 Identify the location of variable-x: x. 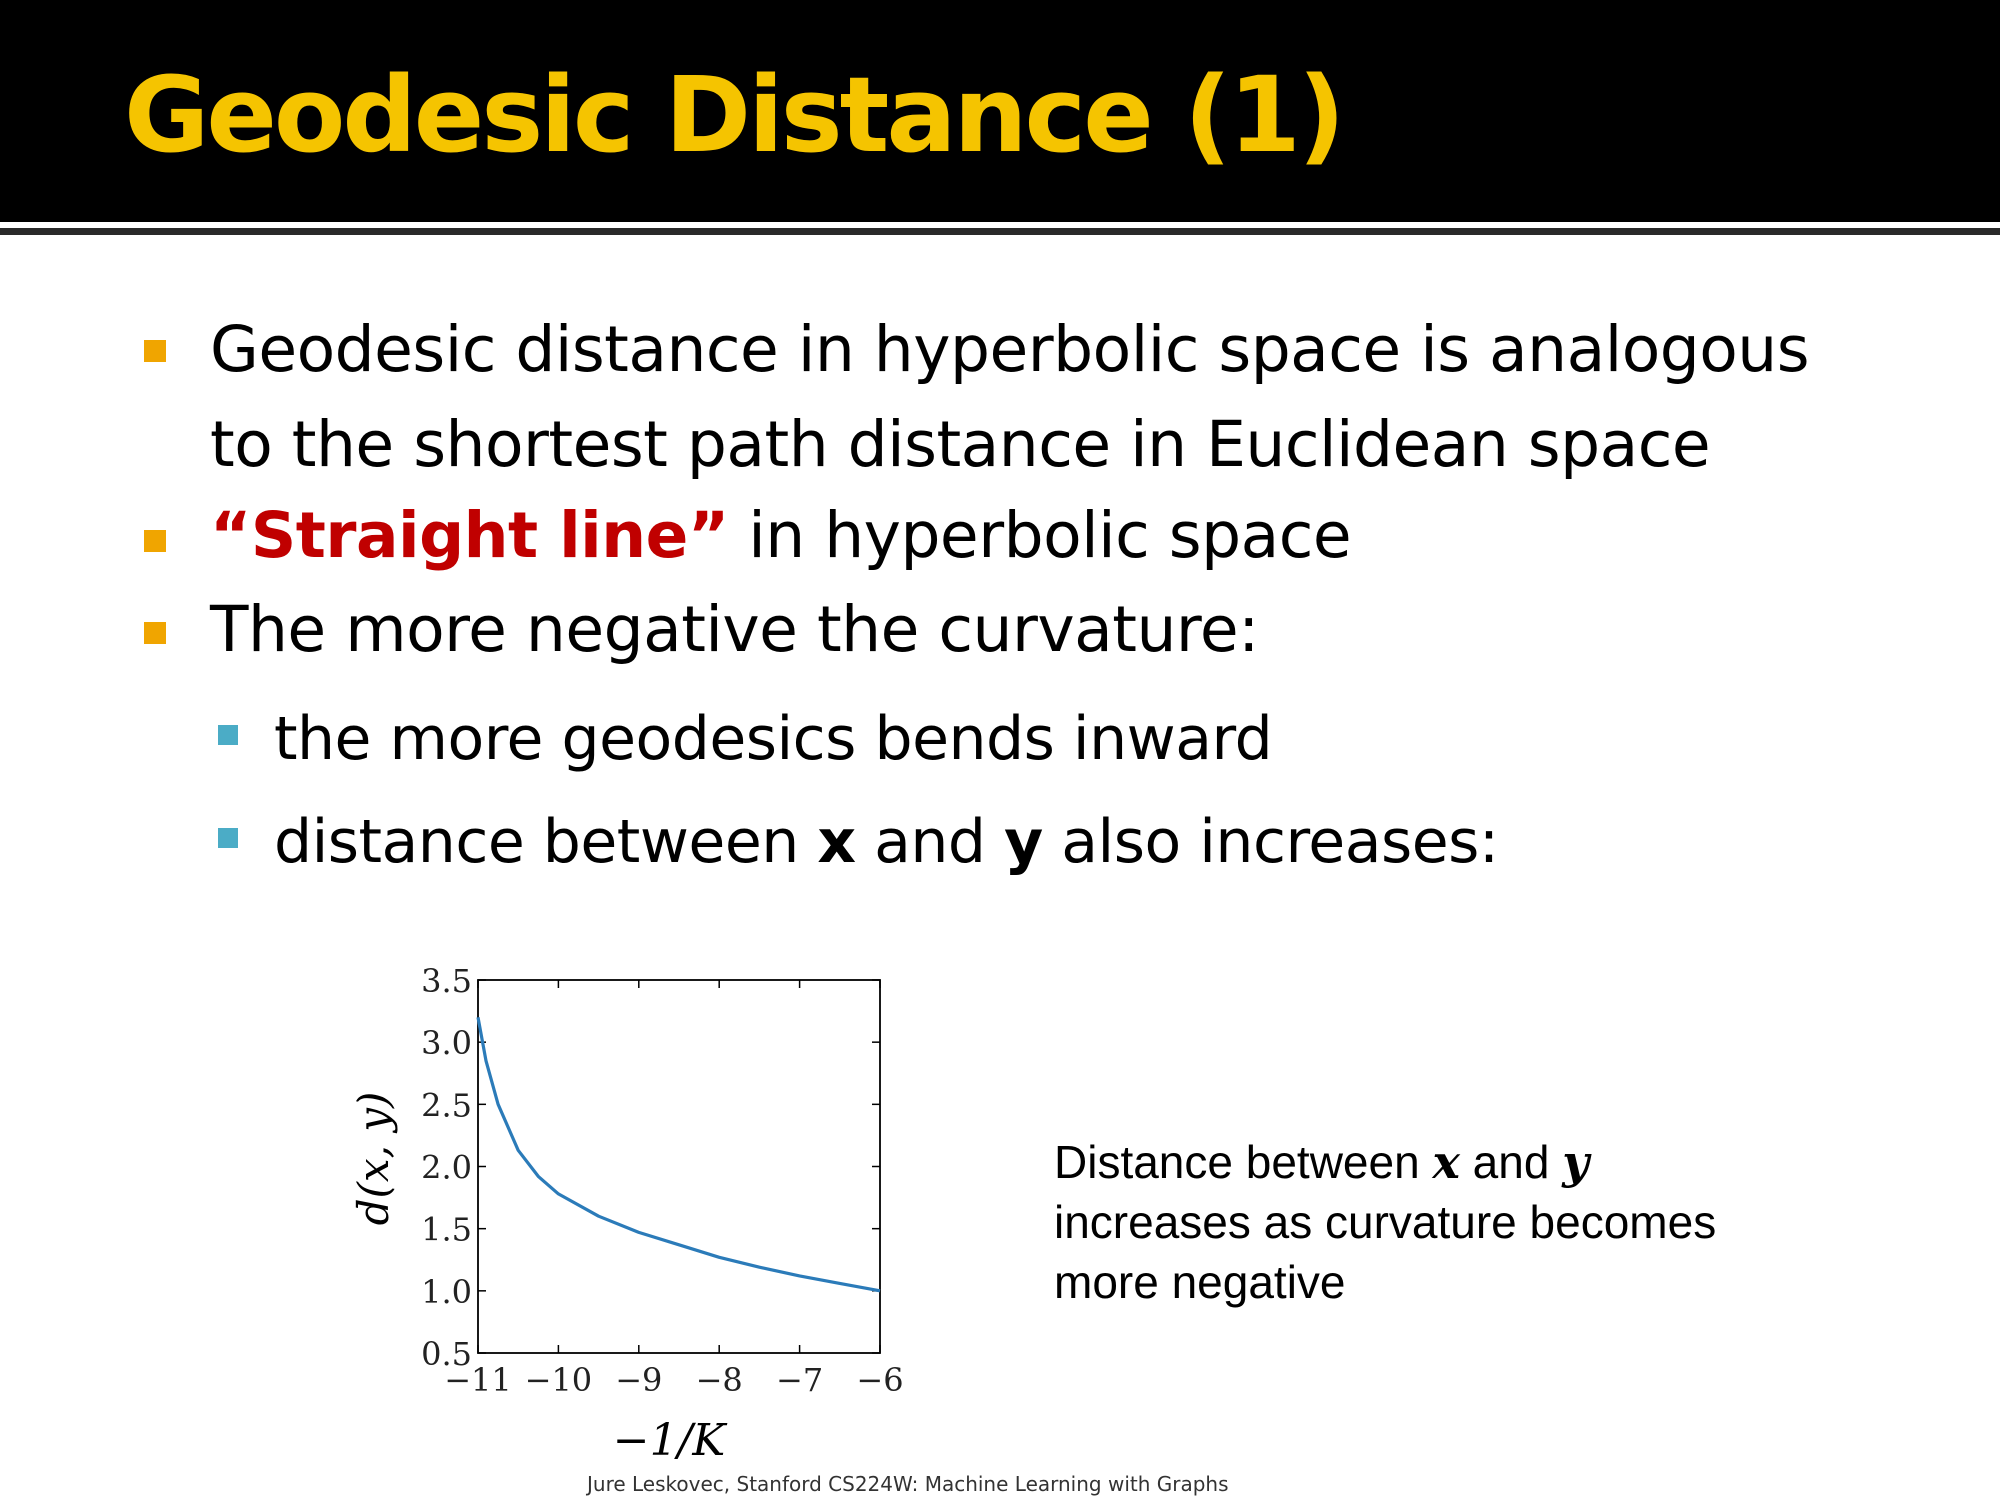
(836, 842).